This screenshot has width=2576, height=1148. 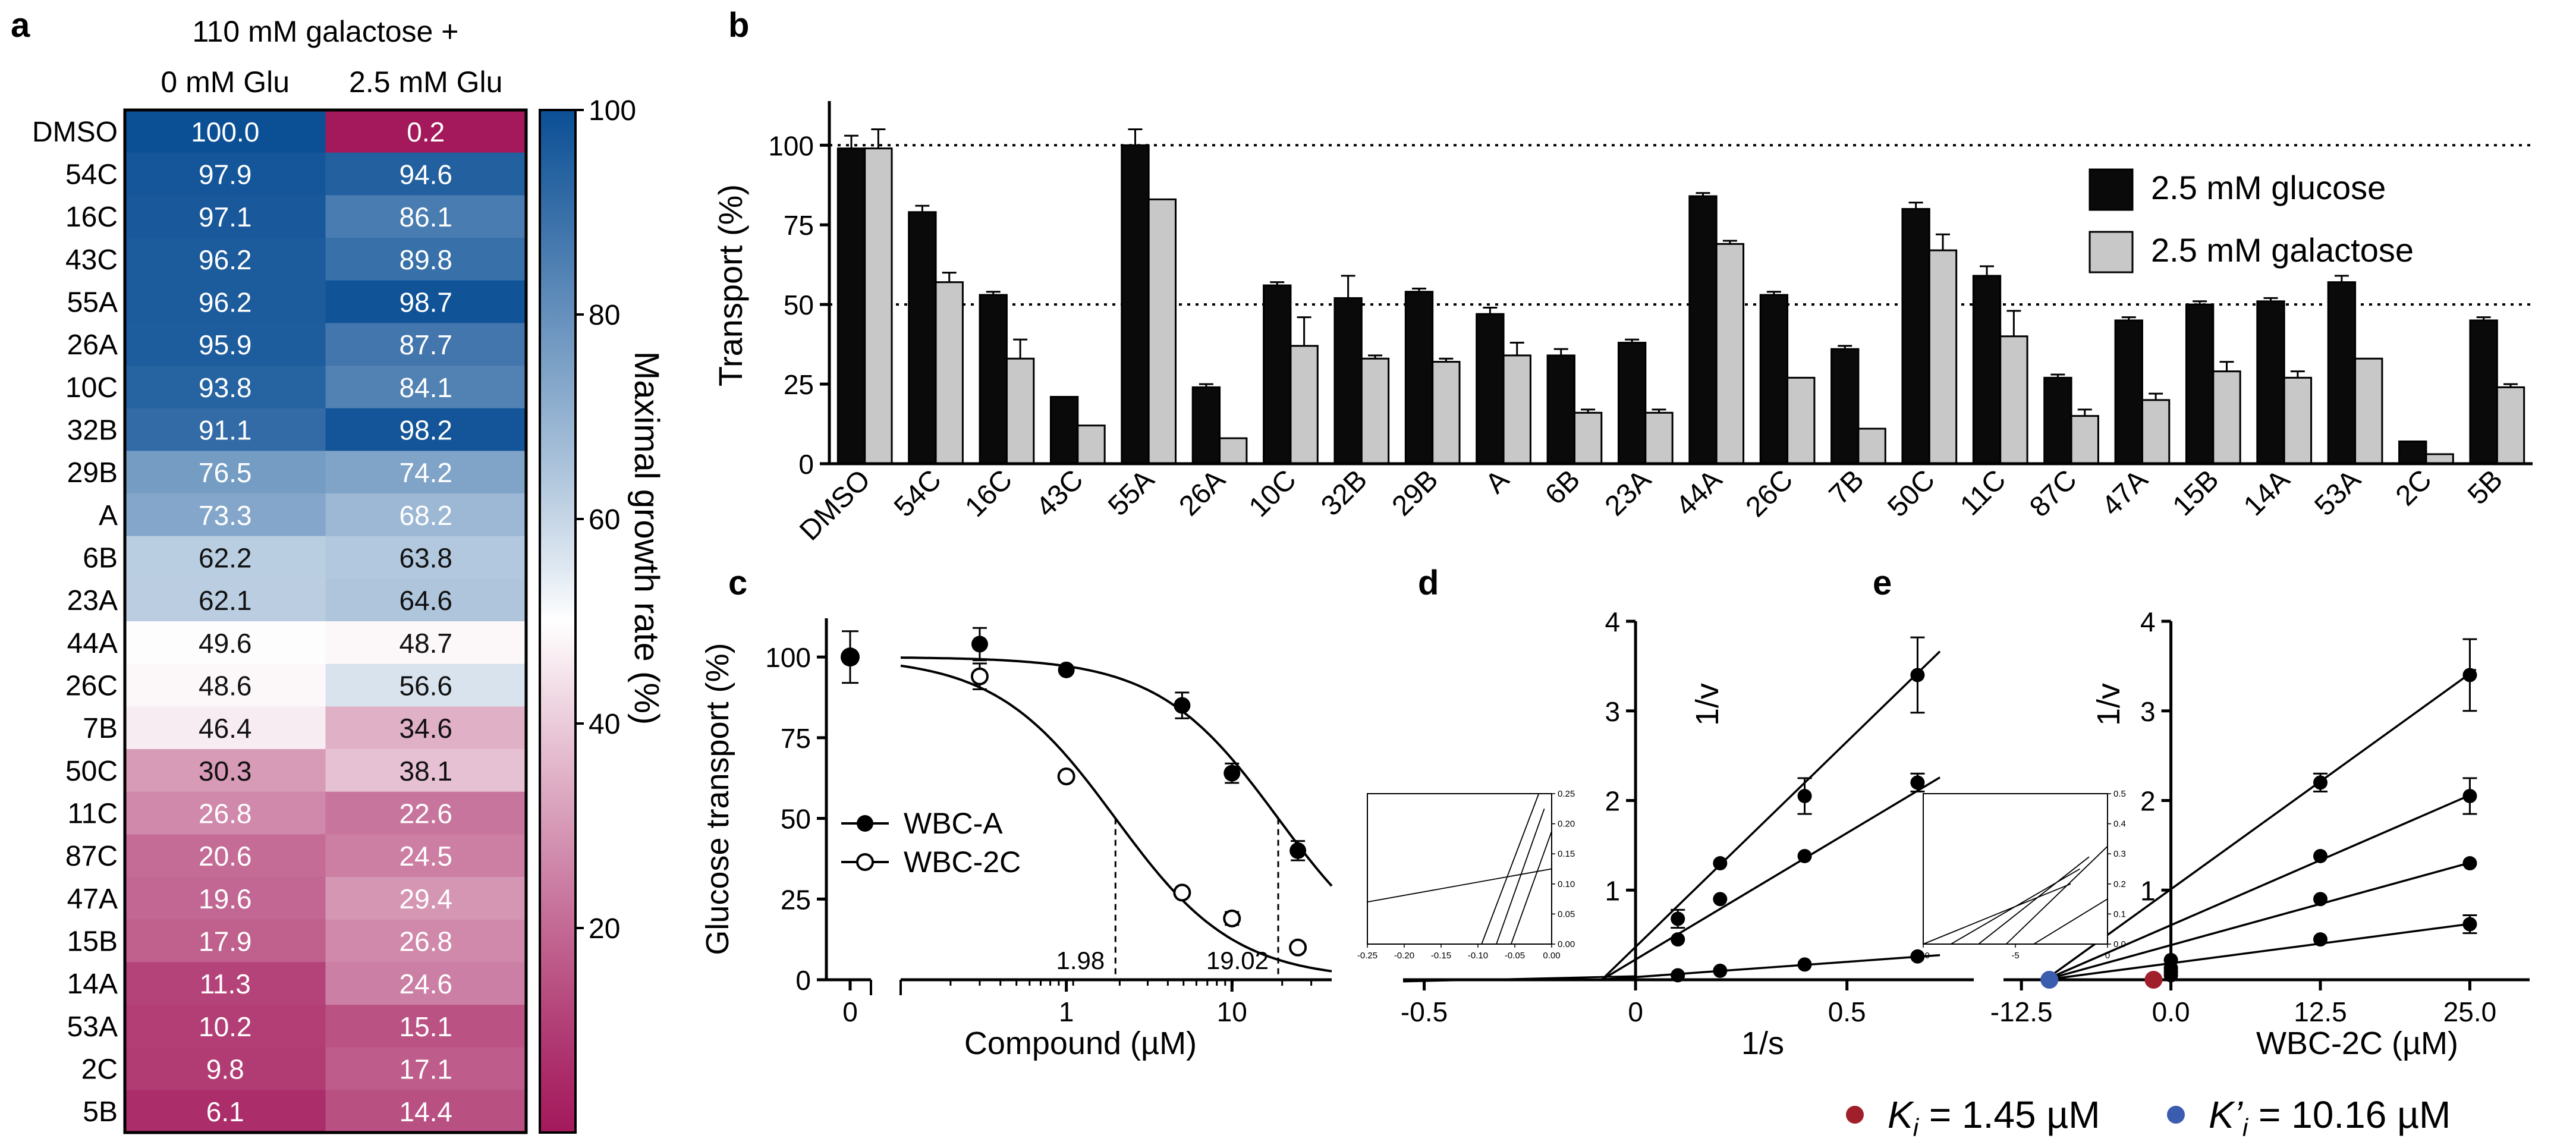 What do you see at coordinates (796, 738) in the screenshot?
I see `y-tick-label: 75` at bounding box center [796, 738].